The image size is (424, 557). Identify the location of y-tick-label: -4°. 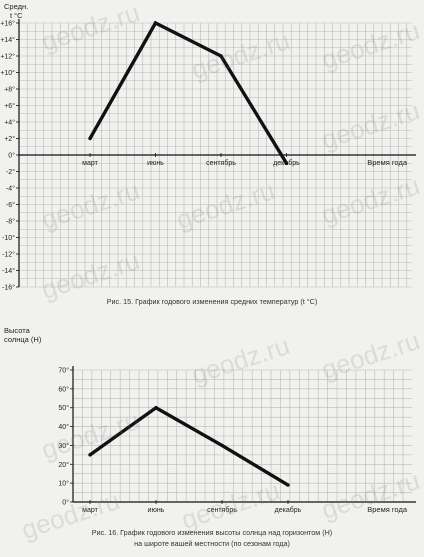
(10, 189).